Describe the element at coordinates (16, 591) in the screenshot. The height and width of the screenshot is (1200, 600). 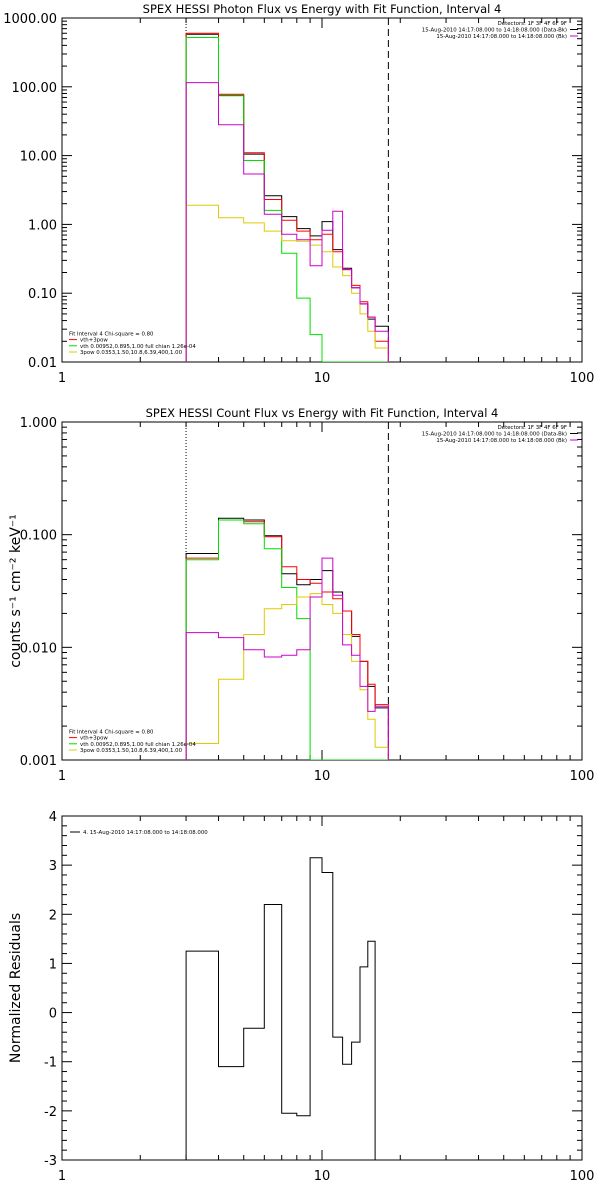
I see `y-axis-label: counts s⁻¹ cm⁻² keV⁻¹` at that location.